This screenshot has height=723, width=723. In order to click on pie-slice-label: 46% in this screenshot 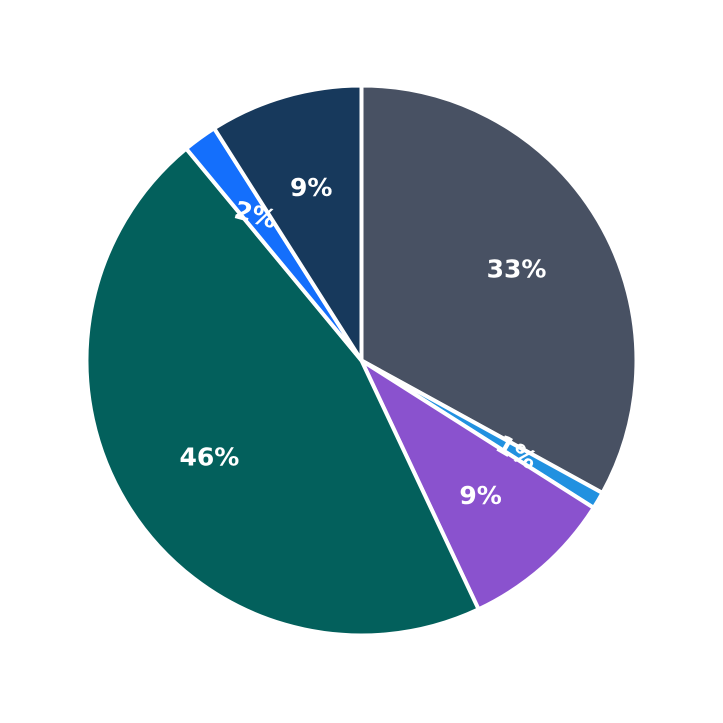, I will do `click(209, 457)`.